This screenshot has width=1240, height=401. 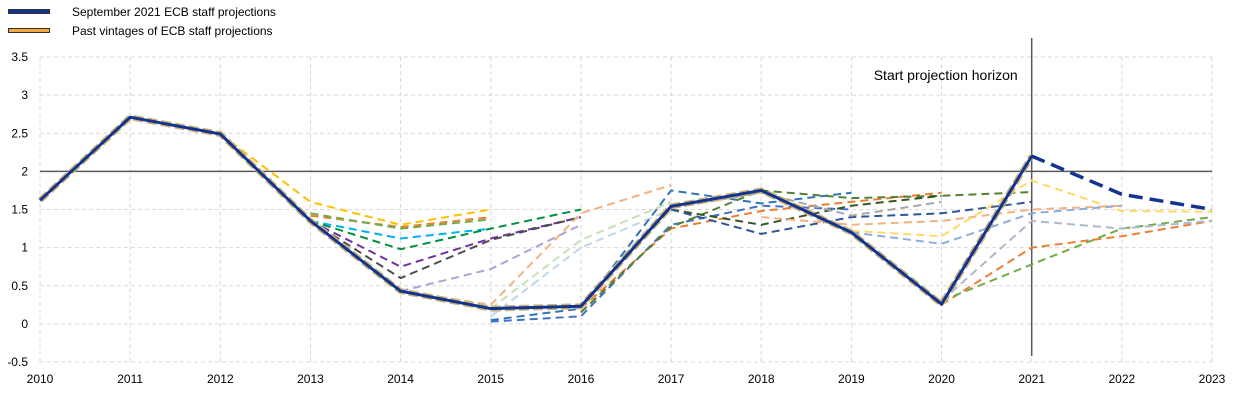 I want to click on x-tick-label: 2018, so click(x=761, y=379).